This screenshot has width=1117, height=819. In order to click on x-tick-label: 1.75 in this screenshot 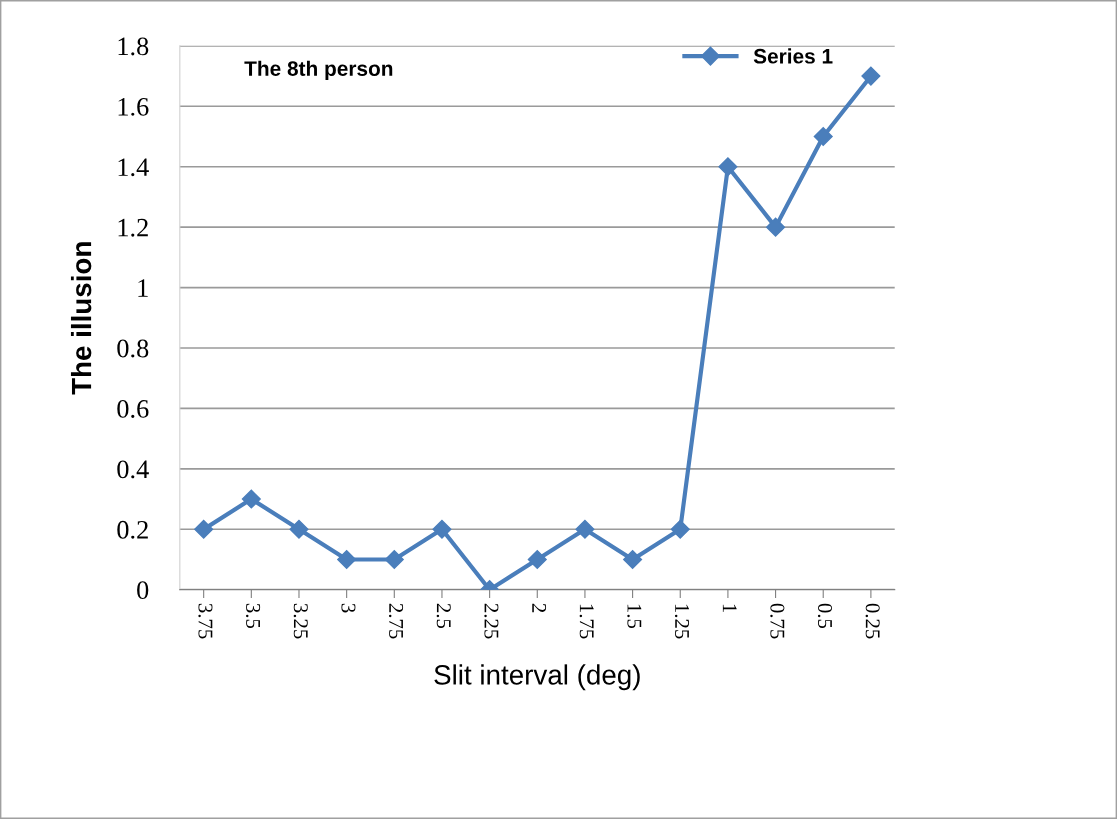, I will do `click(586, 621)`.